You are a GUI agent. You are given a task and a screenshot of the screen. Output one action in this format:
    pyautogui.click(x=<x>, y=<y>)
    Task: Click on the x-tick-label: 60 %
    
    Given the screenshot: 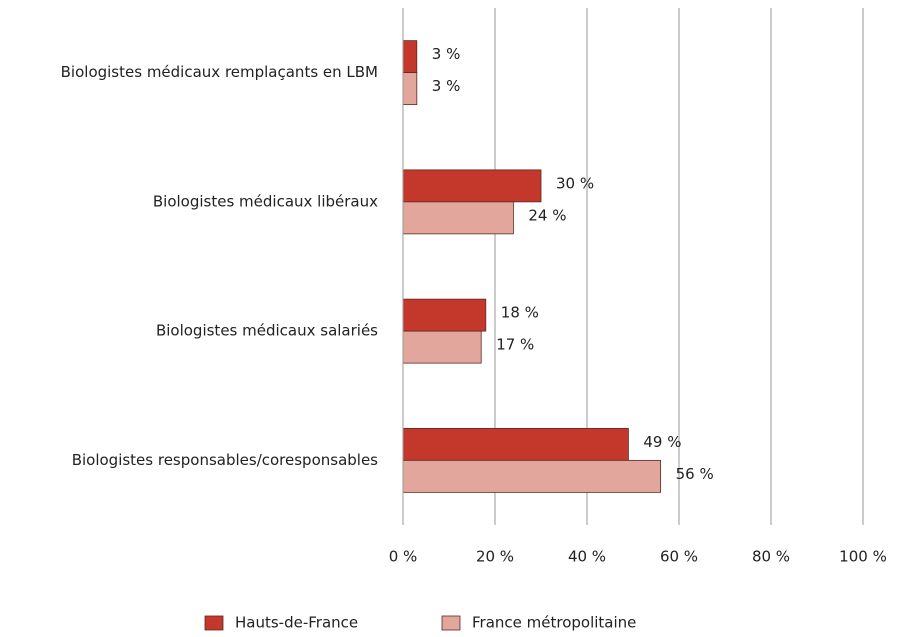 What is the action you would take?
    pyautogui.click(x=679, y=557)
    